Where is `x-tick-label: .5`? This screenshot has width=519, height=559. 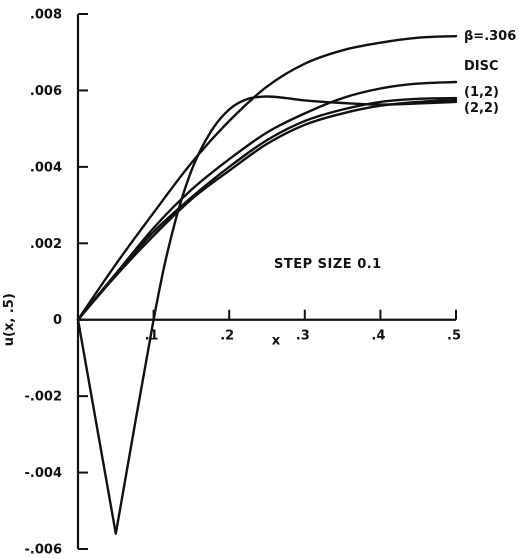
x-tick-label: .5 is located at coordinates (454, 336).